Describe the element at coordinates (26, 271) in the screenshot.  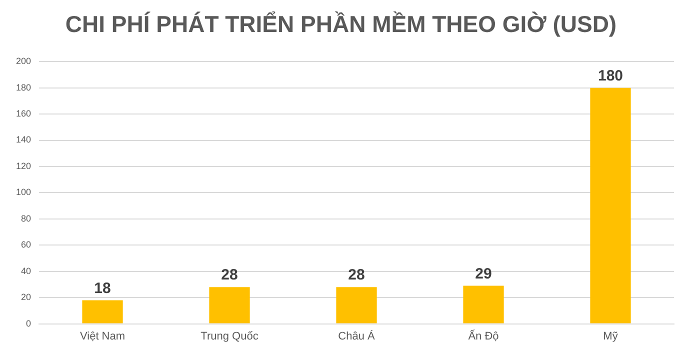
I see `y-tick-label: 40` at that location.